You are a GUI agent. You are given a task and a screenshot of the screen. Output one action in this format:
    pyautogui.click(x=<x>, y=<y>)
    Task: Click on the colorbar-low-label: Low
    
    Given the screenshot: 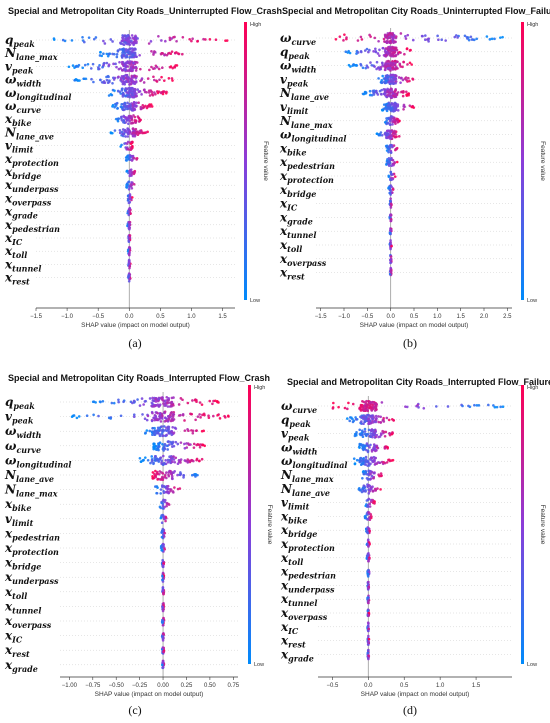 What is the action you would take?
    pyautogui.click(x=255, y=301)
    